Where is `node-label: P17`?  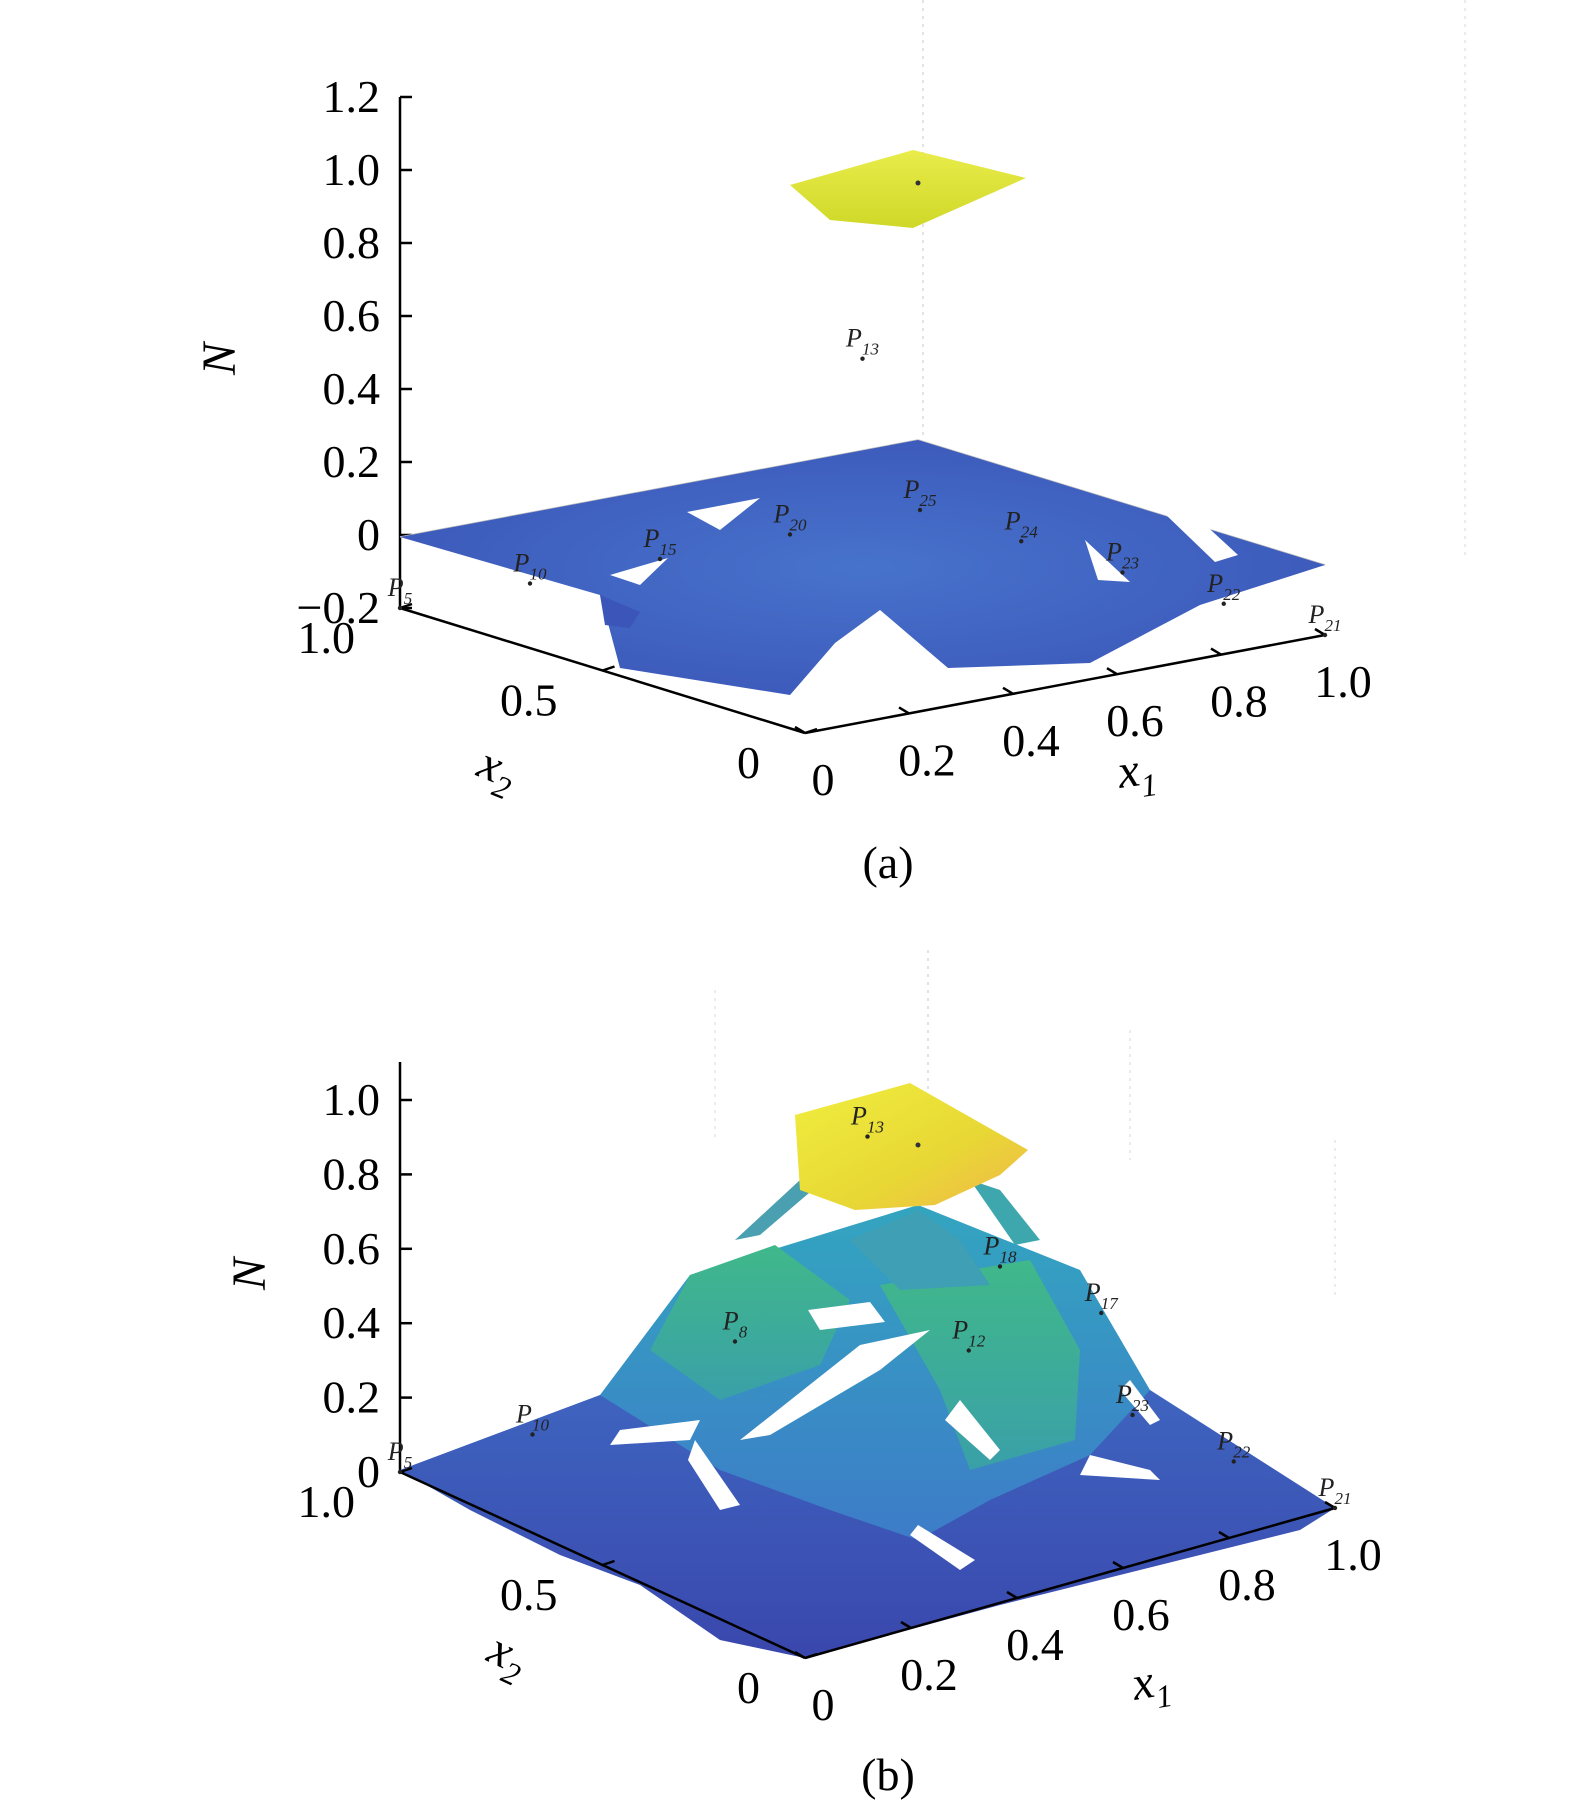 node-label: P17 is located at coordinates (1101, 1295).